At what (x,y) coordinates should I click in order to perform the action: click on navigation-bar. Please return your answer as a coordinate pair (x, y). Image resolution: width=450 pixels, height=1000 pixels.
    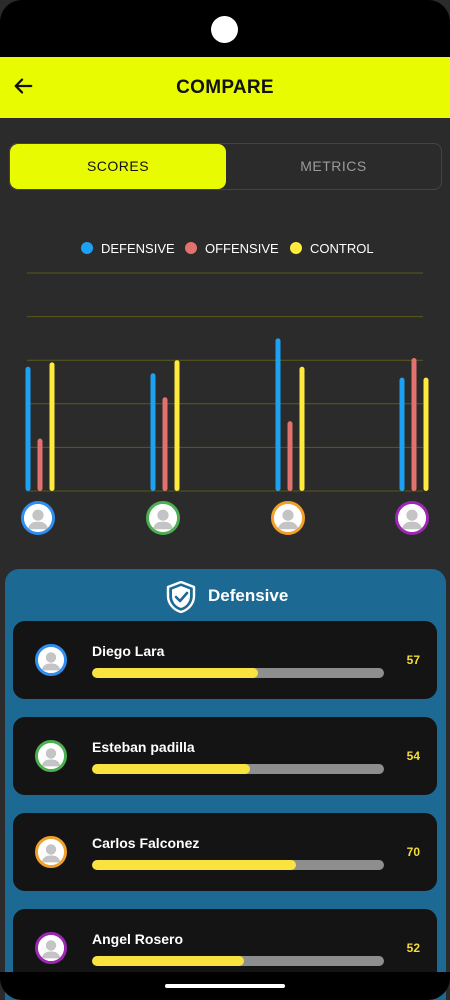
    Looking at the image, I should click on (225, 986).